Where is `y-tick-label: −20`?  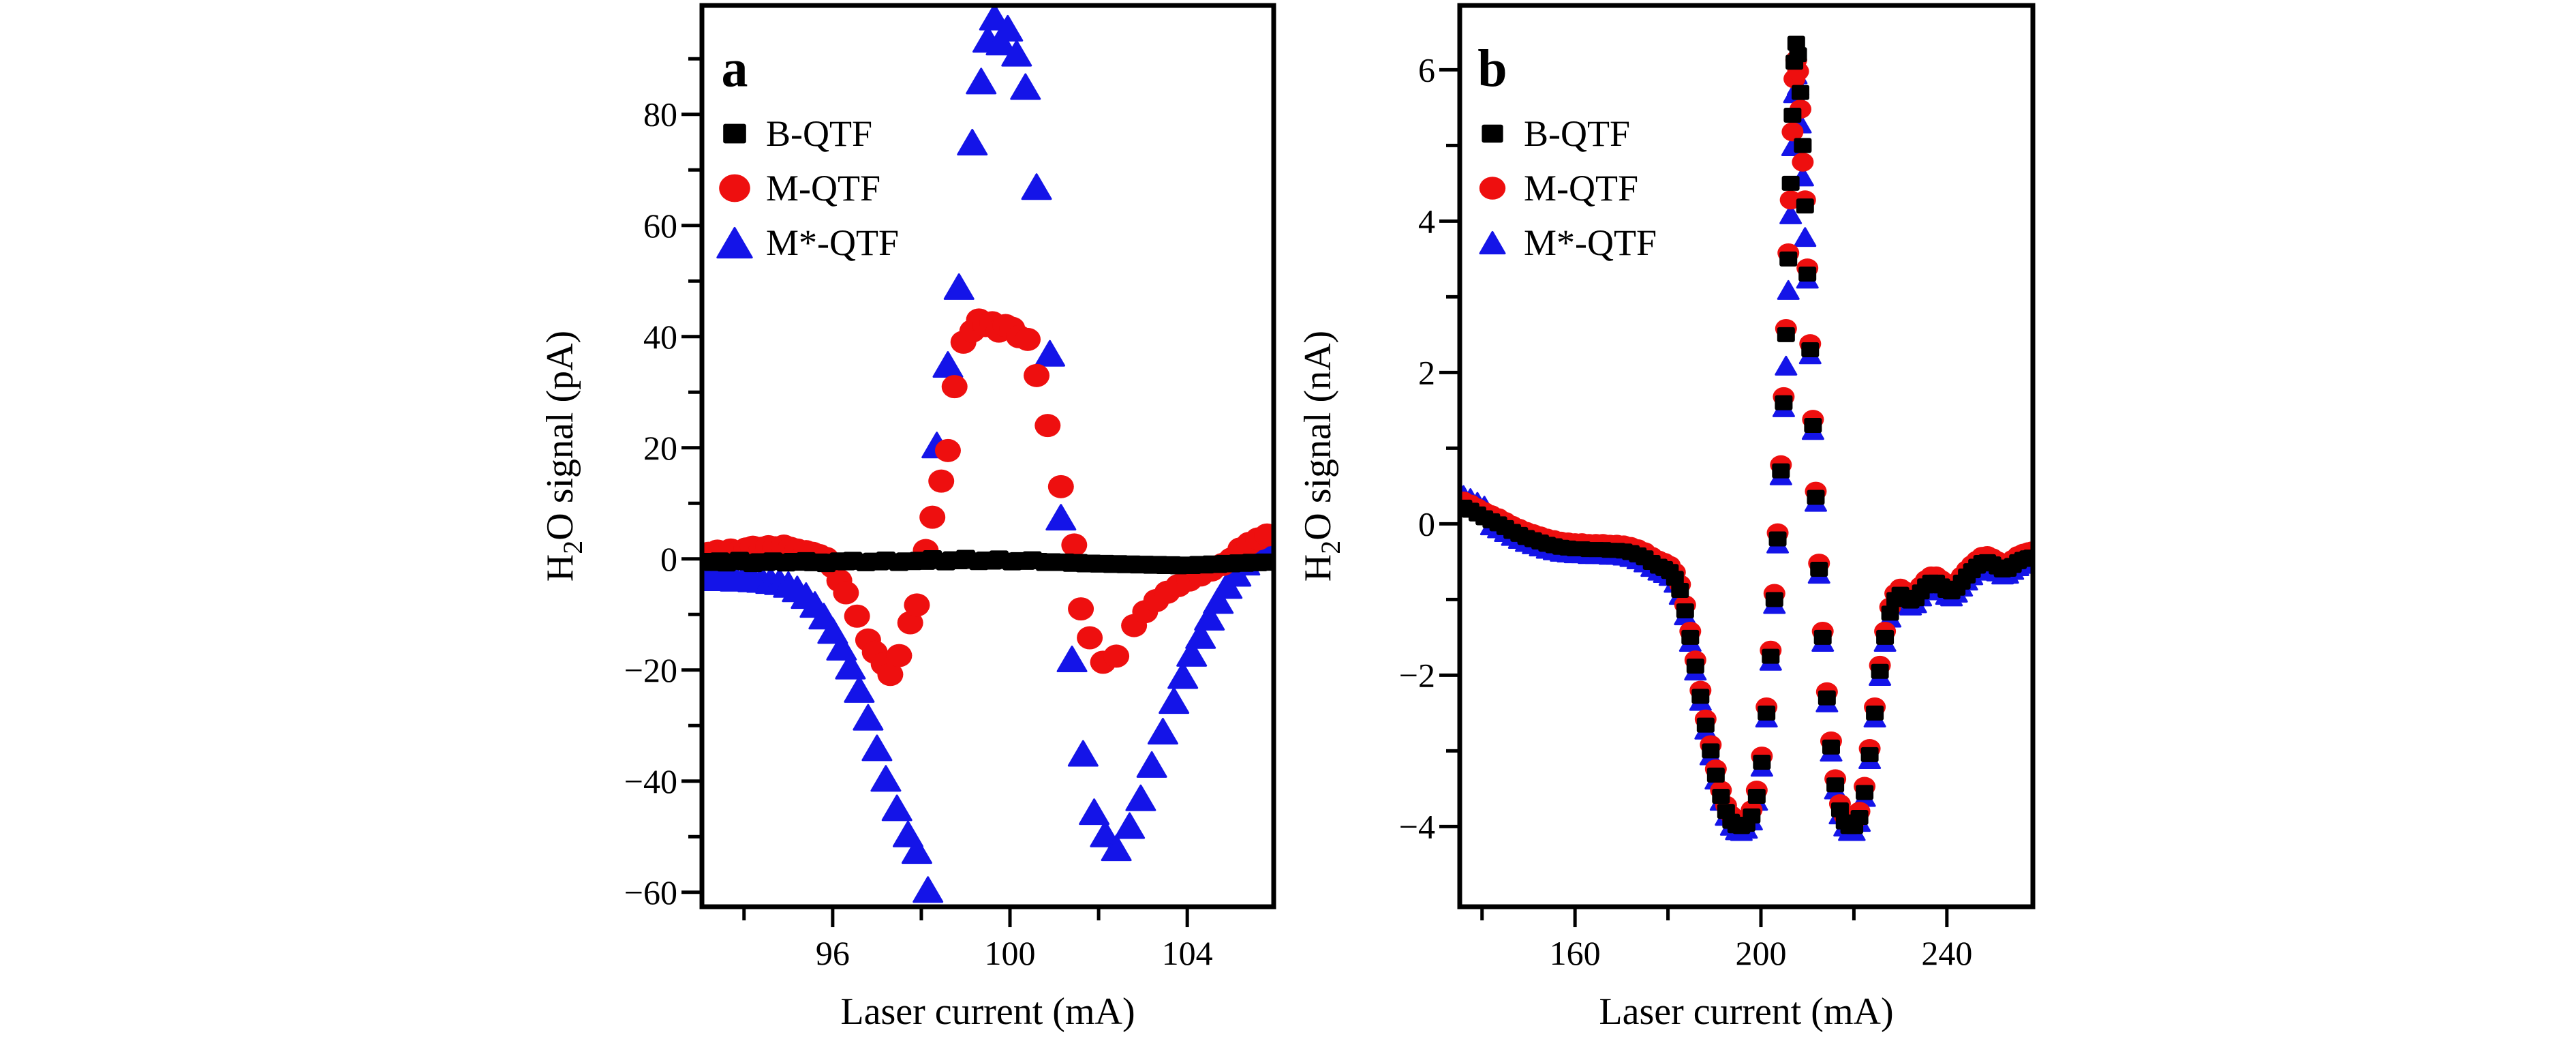 y-tick-label: −20 is located at coordinates (650, 670).